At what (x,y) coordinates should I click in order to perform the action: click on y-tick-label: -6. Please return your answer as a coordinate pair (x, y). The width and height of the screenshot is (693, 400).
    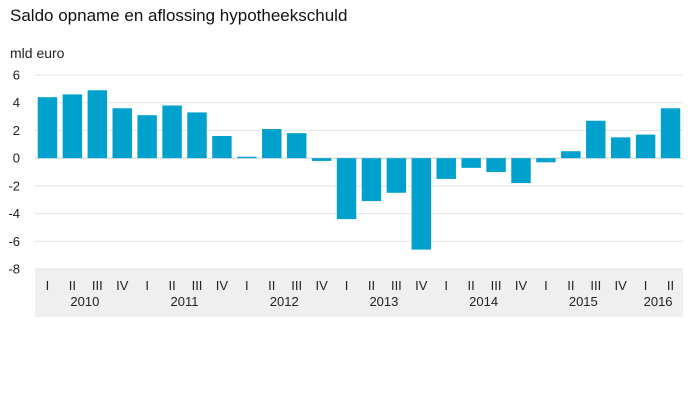
    Looking at the image, I should click on (14, 241).